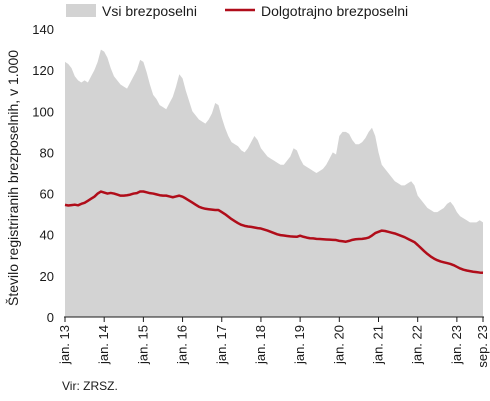 Image resolution: width=490 pixels, height=401 pixels. I want to click on x-tick-label: jan. 21, so click(378, 345).